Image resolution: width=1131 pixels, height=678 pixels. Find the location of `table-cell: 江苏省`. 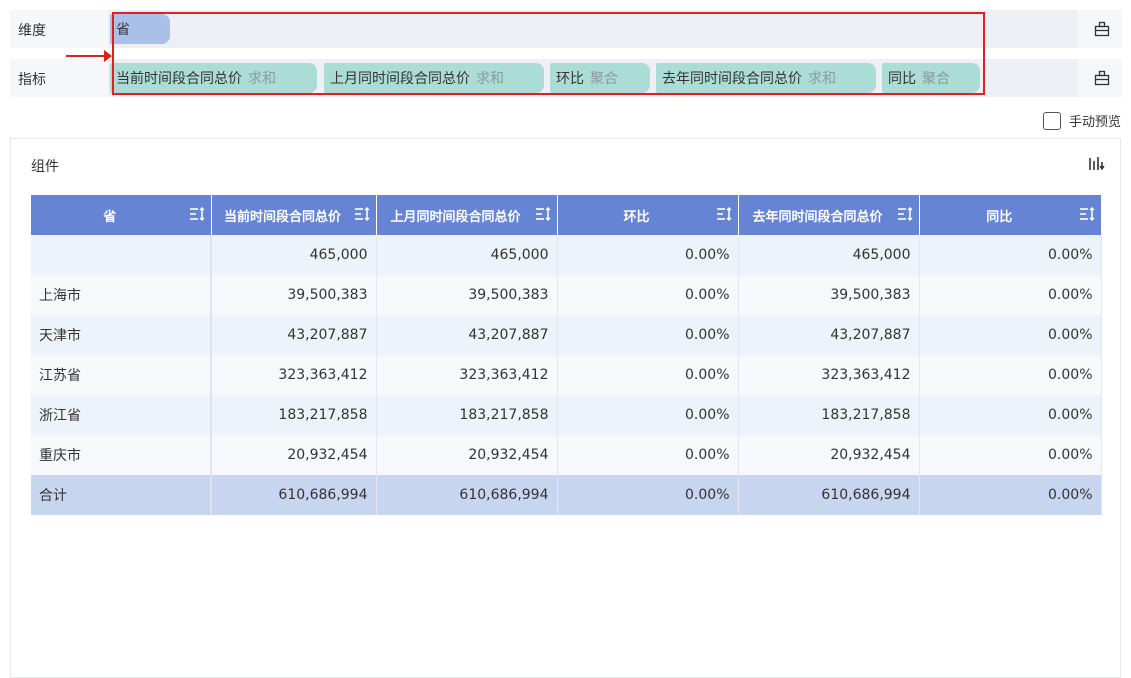

table-cell: 江苏省 is located at coordinates (121, 375).